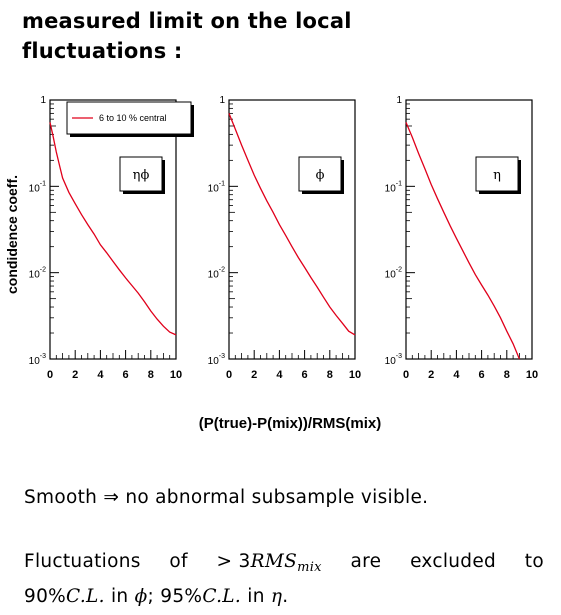 The width and height of the screenshot is (561, 615). I want to click on word-of: of, so click(178, 561).